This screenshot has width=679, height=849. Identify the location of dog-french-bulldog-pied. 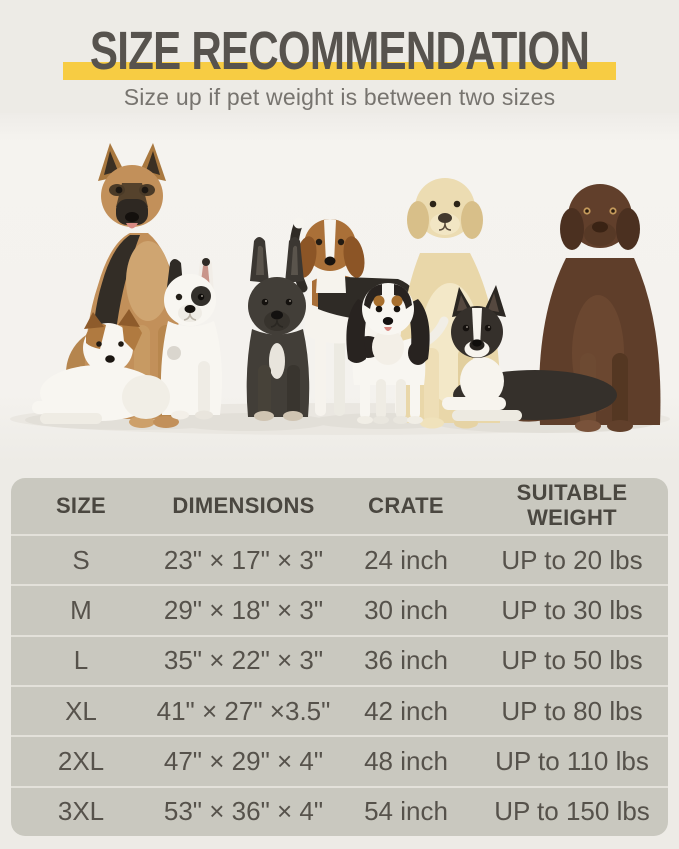
(191, 338).